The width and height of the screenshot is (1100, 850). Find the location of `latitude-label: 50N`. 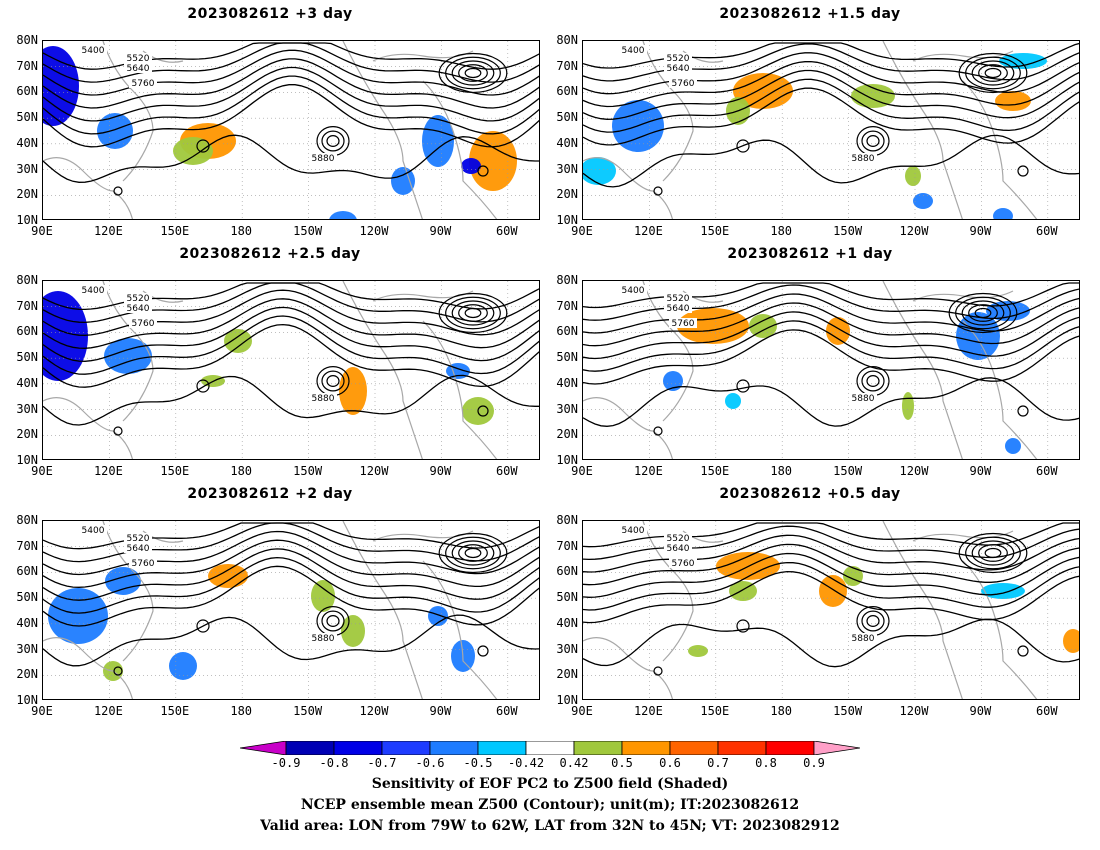

latitude-label: 50N is located at coordinates (27, 117).